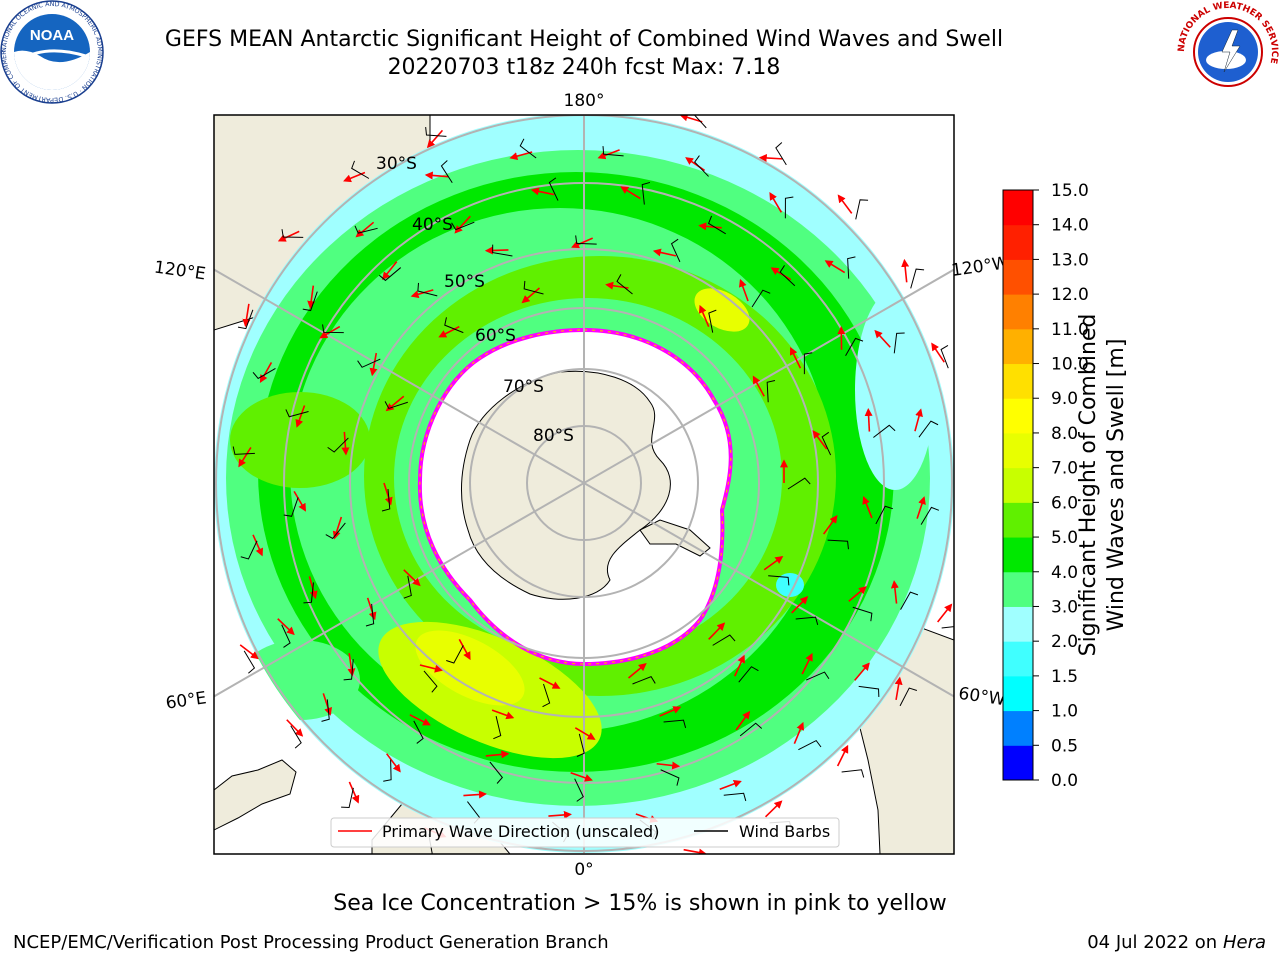 Image resolution: width=1280 pixels, height=960 pixels. I want to click on lon-label-60w: 60°W, so click(981, 697).